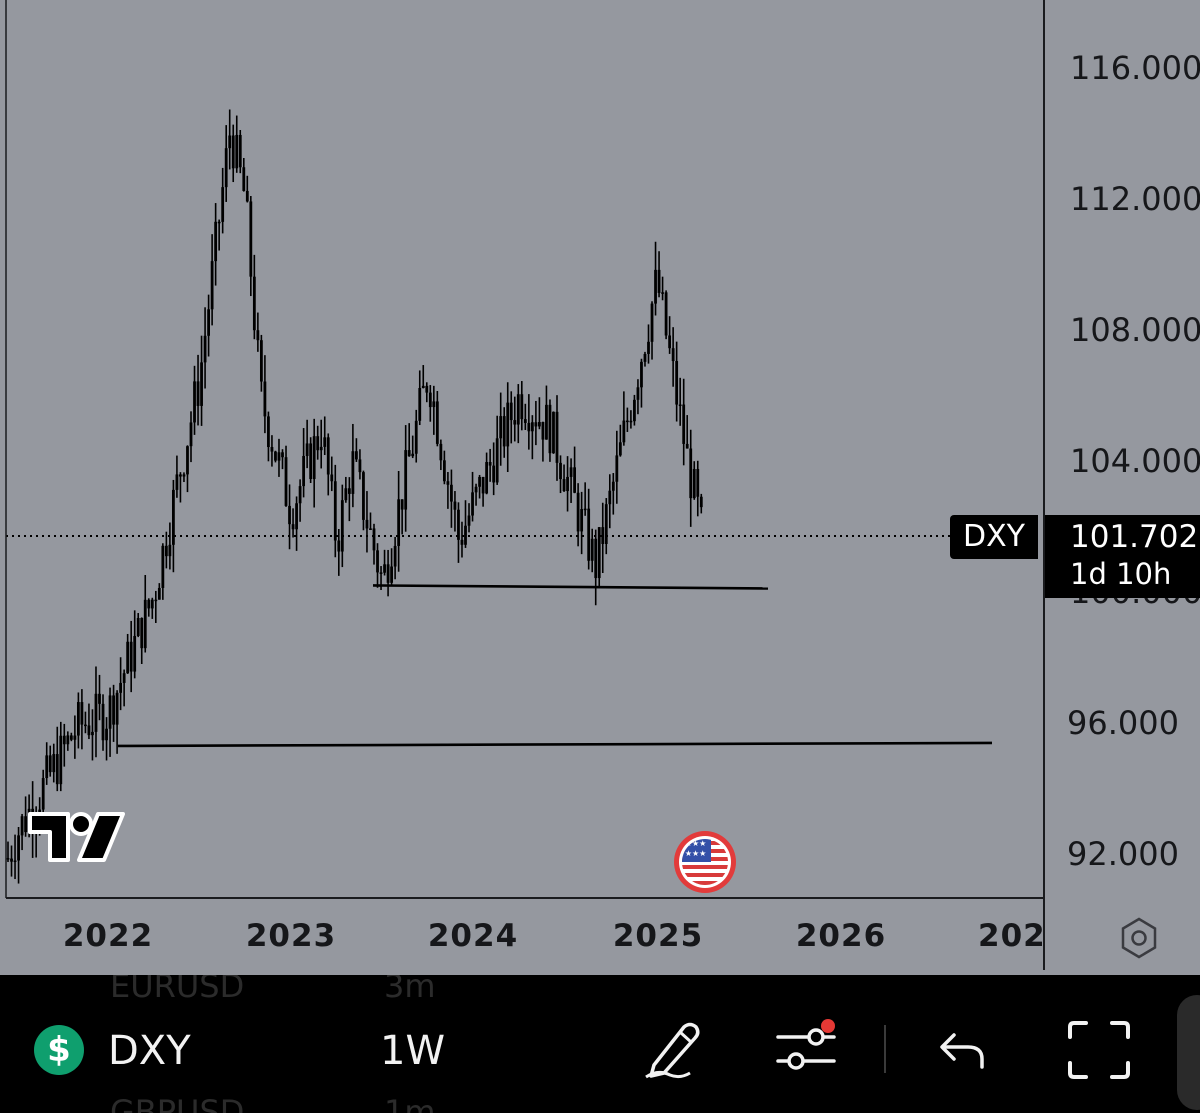 The width and height of the screenshot is (1200, 1113). What do you see at coordinates (149, 1051) in the screenshot?
I see `symbol-selector: DXY` at bounding box center [149, 1051].